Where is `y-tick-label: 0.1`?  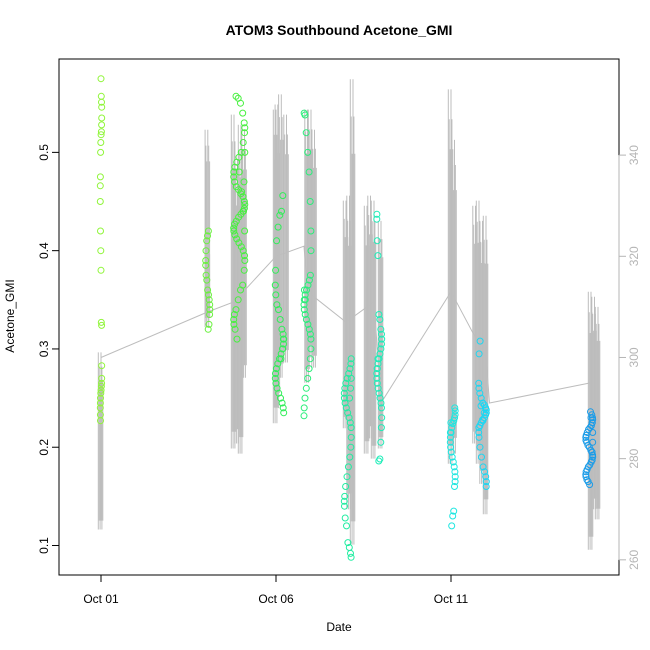
y-tick-label: 0.1 is located at coordinates (44, 545).